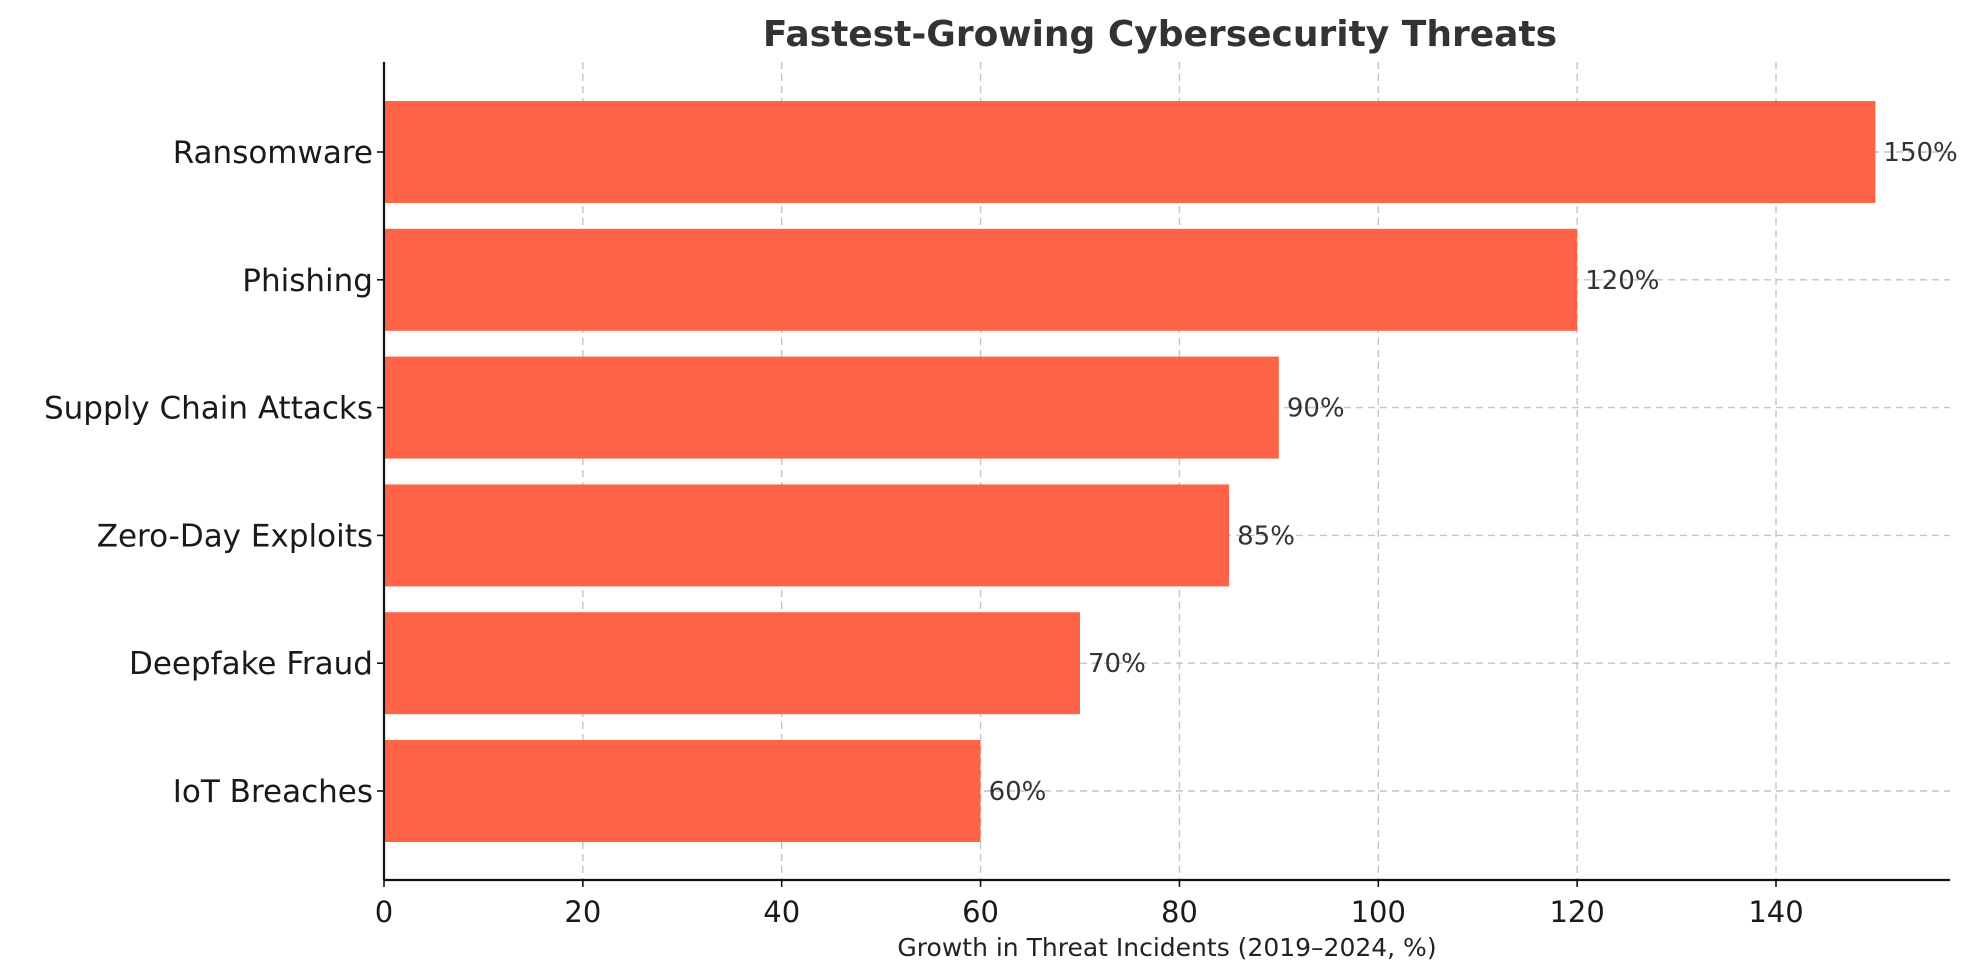 The height and width of the screenshot is (980, 1979). I want to click on y-tick-label: Ransomware, so click(273, 153).